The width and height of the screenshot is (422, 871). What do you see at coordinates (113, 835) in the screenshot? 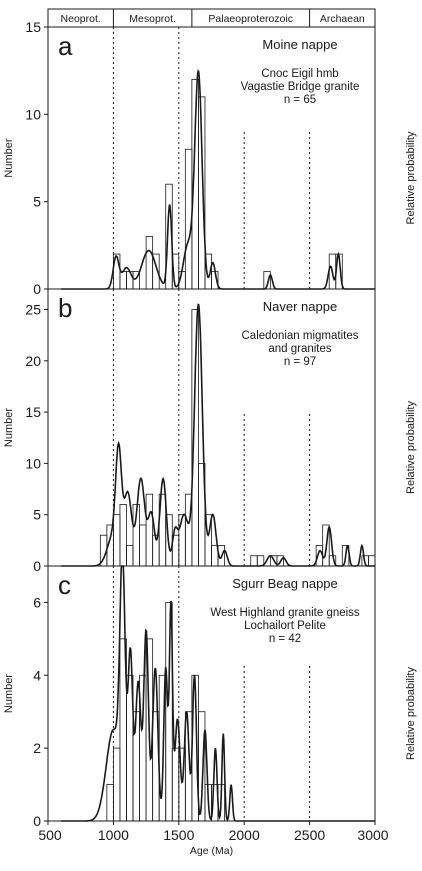
I see `x-tick-label: 1000` at bounding box center [113, 835].